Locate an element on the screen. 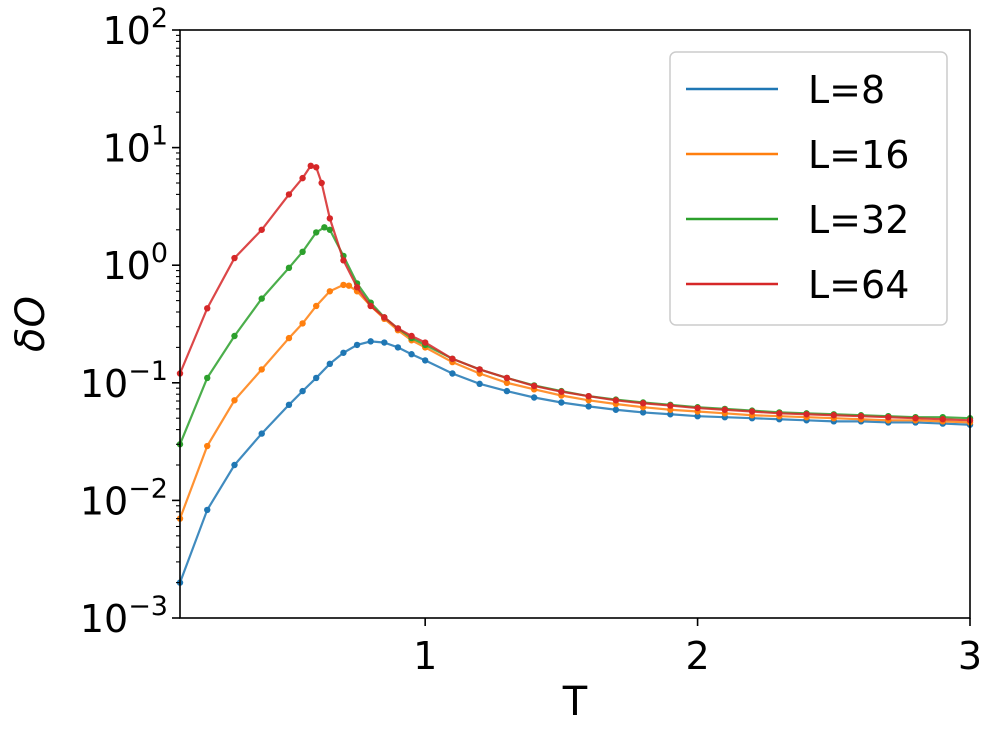 This screenshot has height=737, width=997. y-tick-exponent: −1 is located at coordinates (148, 371).